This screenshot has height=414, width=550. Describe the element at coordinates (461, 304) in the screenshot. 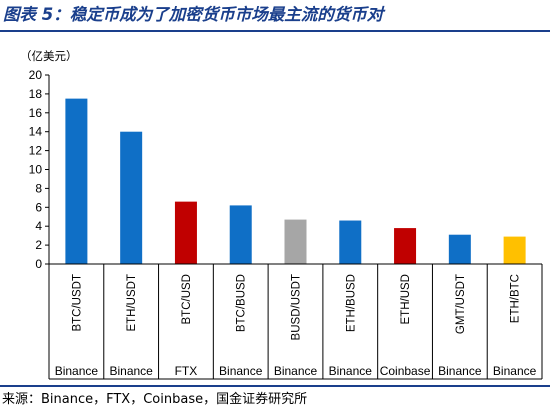

I see `x-category-label: GMT/USDT` at that location.